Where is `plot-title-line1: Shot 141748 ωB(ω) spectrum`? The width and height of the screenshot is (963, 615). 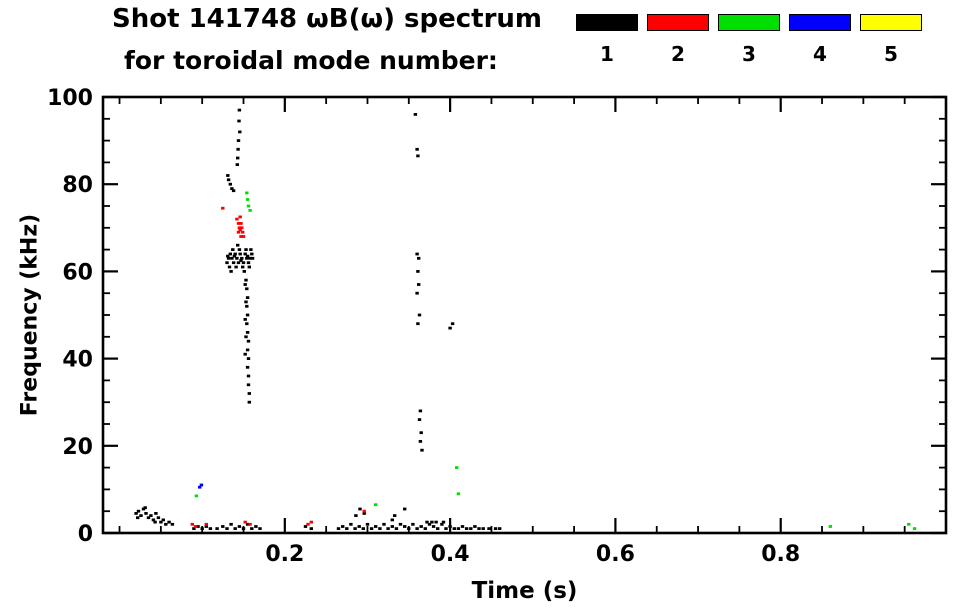
plot-title-line1: Shot 141748 ωB(ω) spectrum is located at coordinates (327, 19).